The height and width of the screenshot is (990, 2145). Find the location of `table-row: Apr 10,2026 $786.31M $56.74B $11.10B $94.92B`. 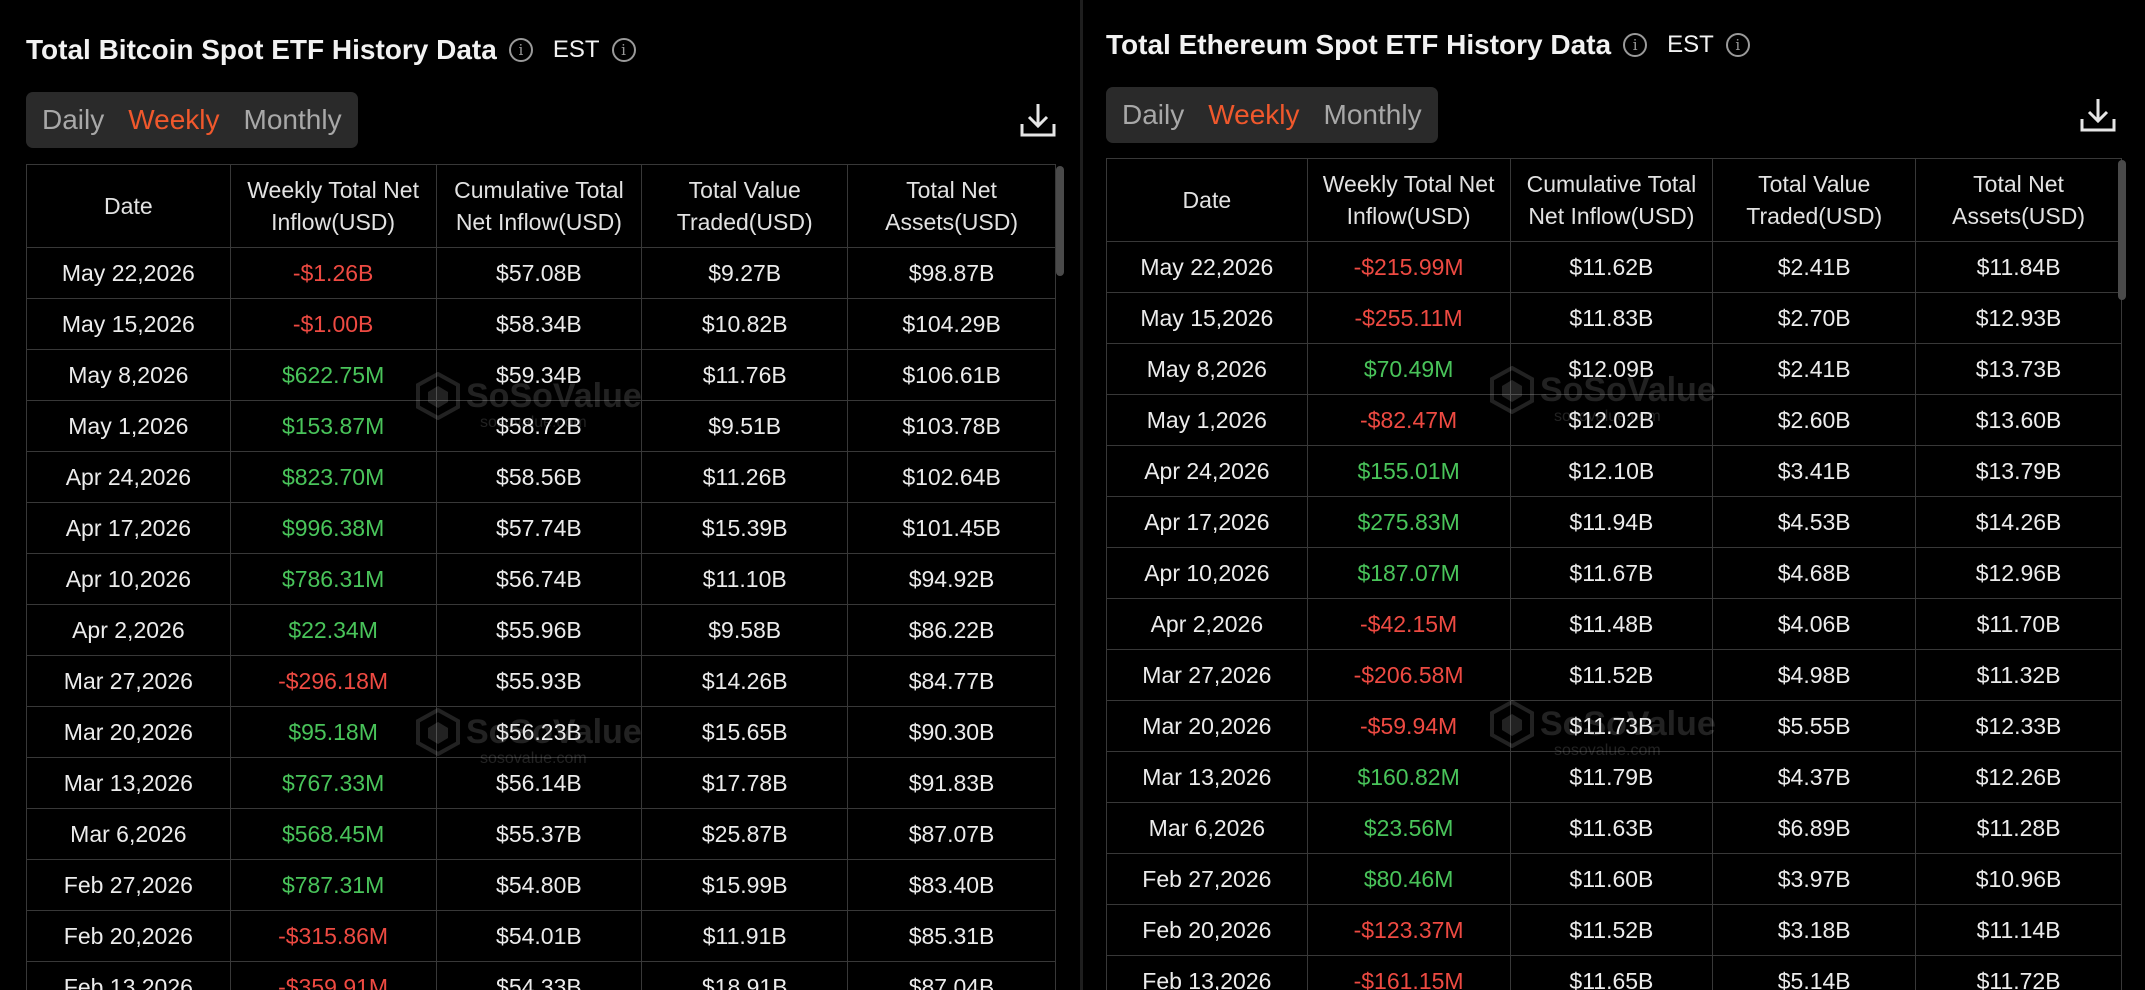

table-row: Apr 10,2026 $786.31M $56.74B $11.10B $94.92B is located at coordinates (541, 579).